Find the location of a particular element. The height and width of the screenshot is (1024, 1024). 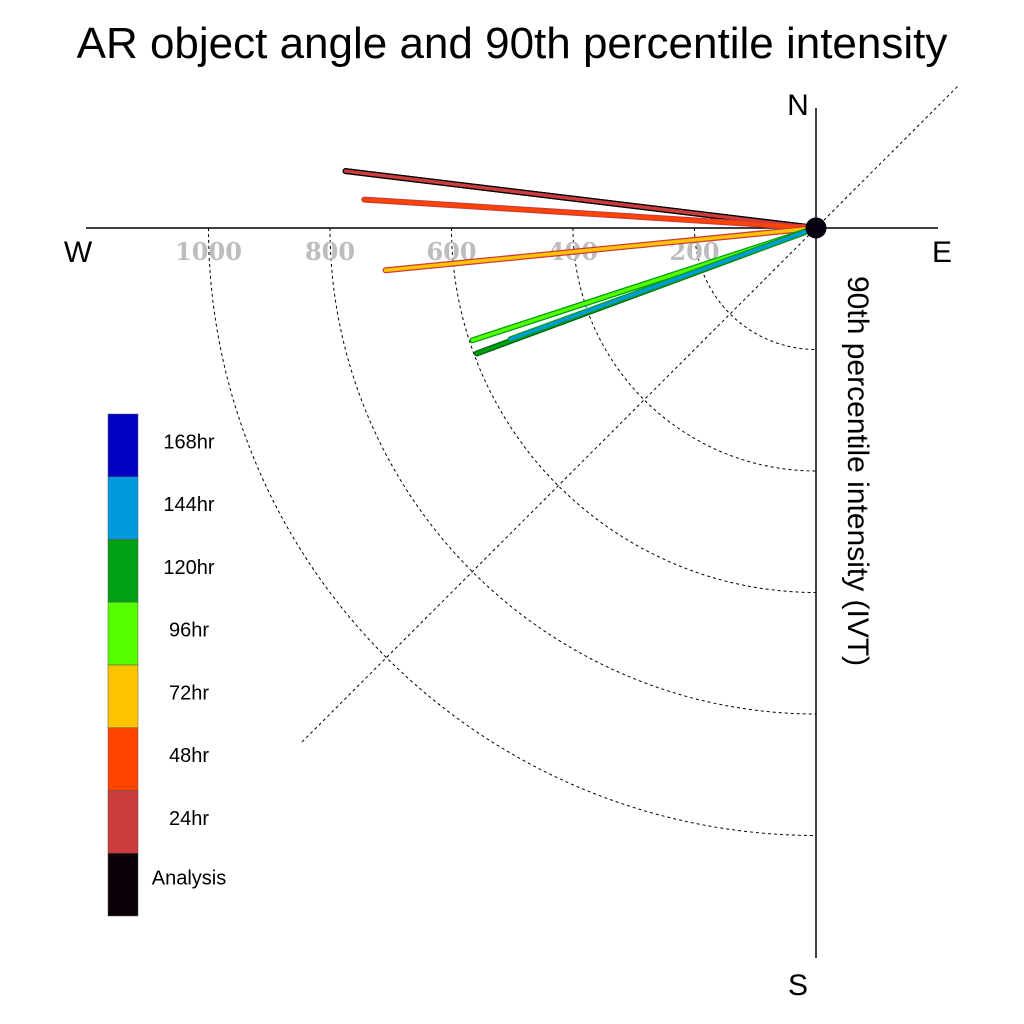

legend-label-144hr: 144hr is located at coordinates (188, 505).